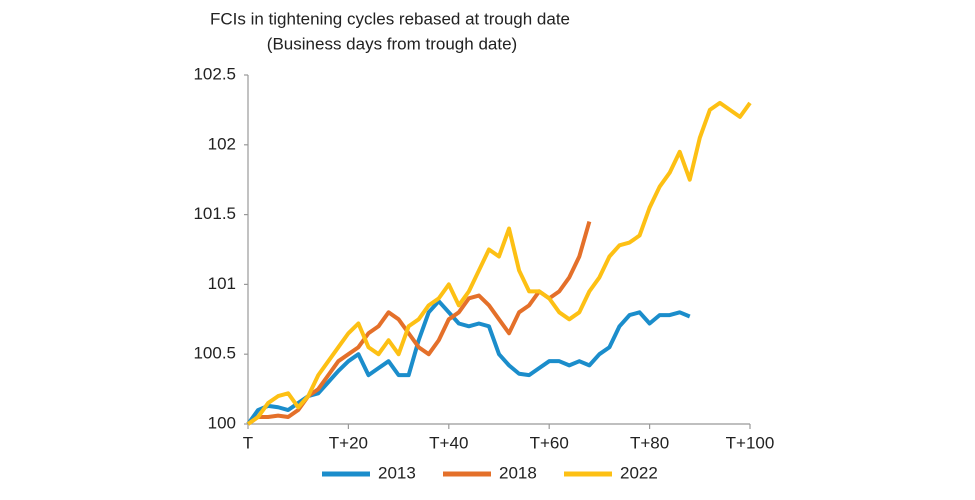 This screenshot has width=975, height=500. Describe the element at coordinates (397, 472) in the screenshot. I see `legend-label: 2013` at that location.